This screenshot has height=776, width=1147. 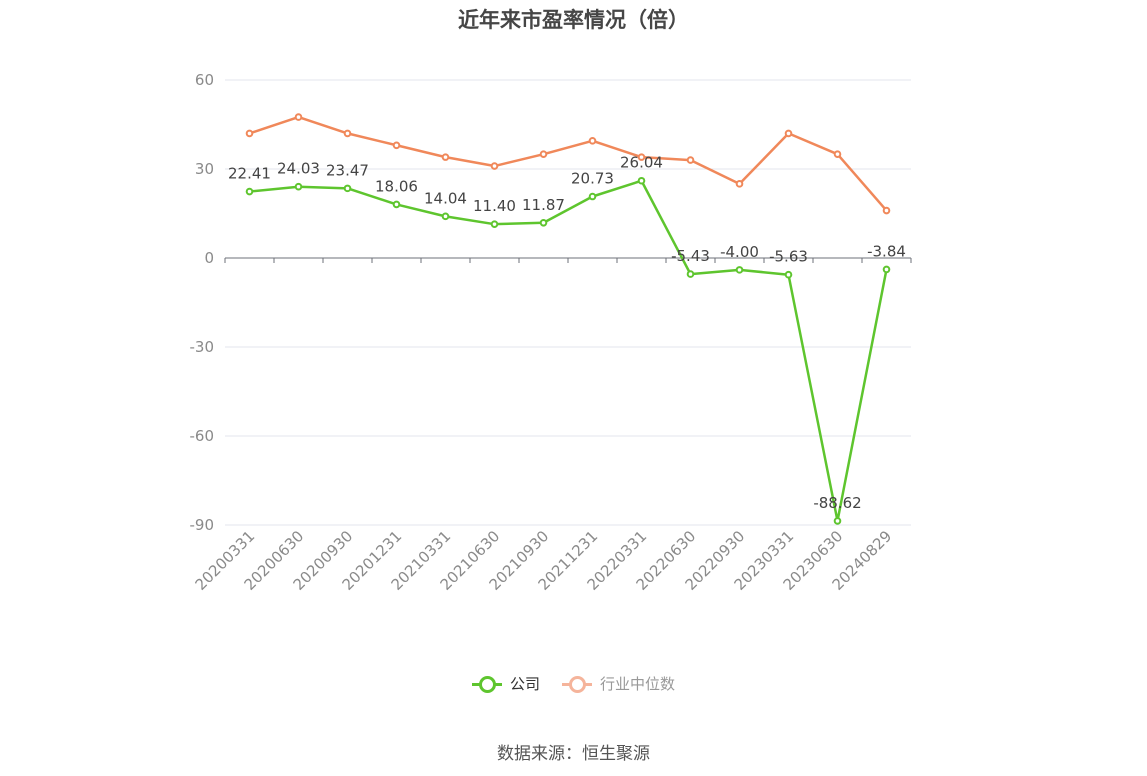 I want to click on legend-label-company: 公司, so click(x=524, y=684).